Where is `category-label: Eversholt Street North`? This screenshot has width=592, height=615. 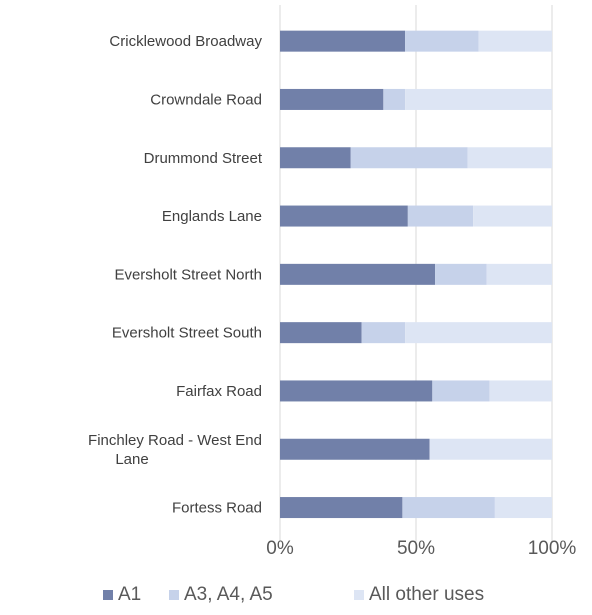
category-label: Eversholt Street North is located at coordinates (188, 274).